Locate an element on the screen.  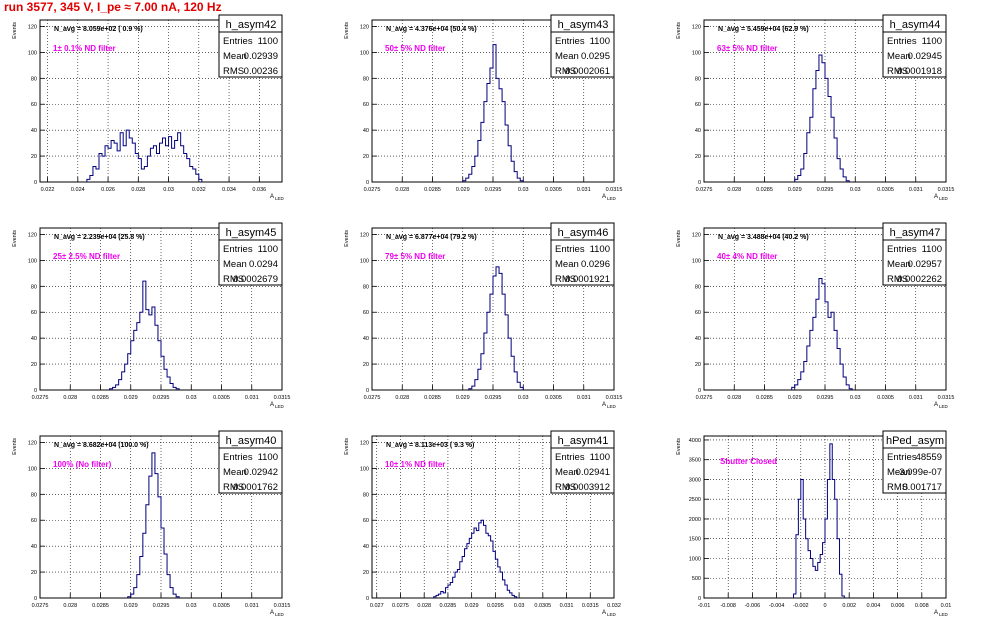
filter-annotation: 1± 0.1% ND filter is located at coordinates (84, 48).